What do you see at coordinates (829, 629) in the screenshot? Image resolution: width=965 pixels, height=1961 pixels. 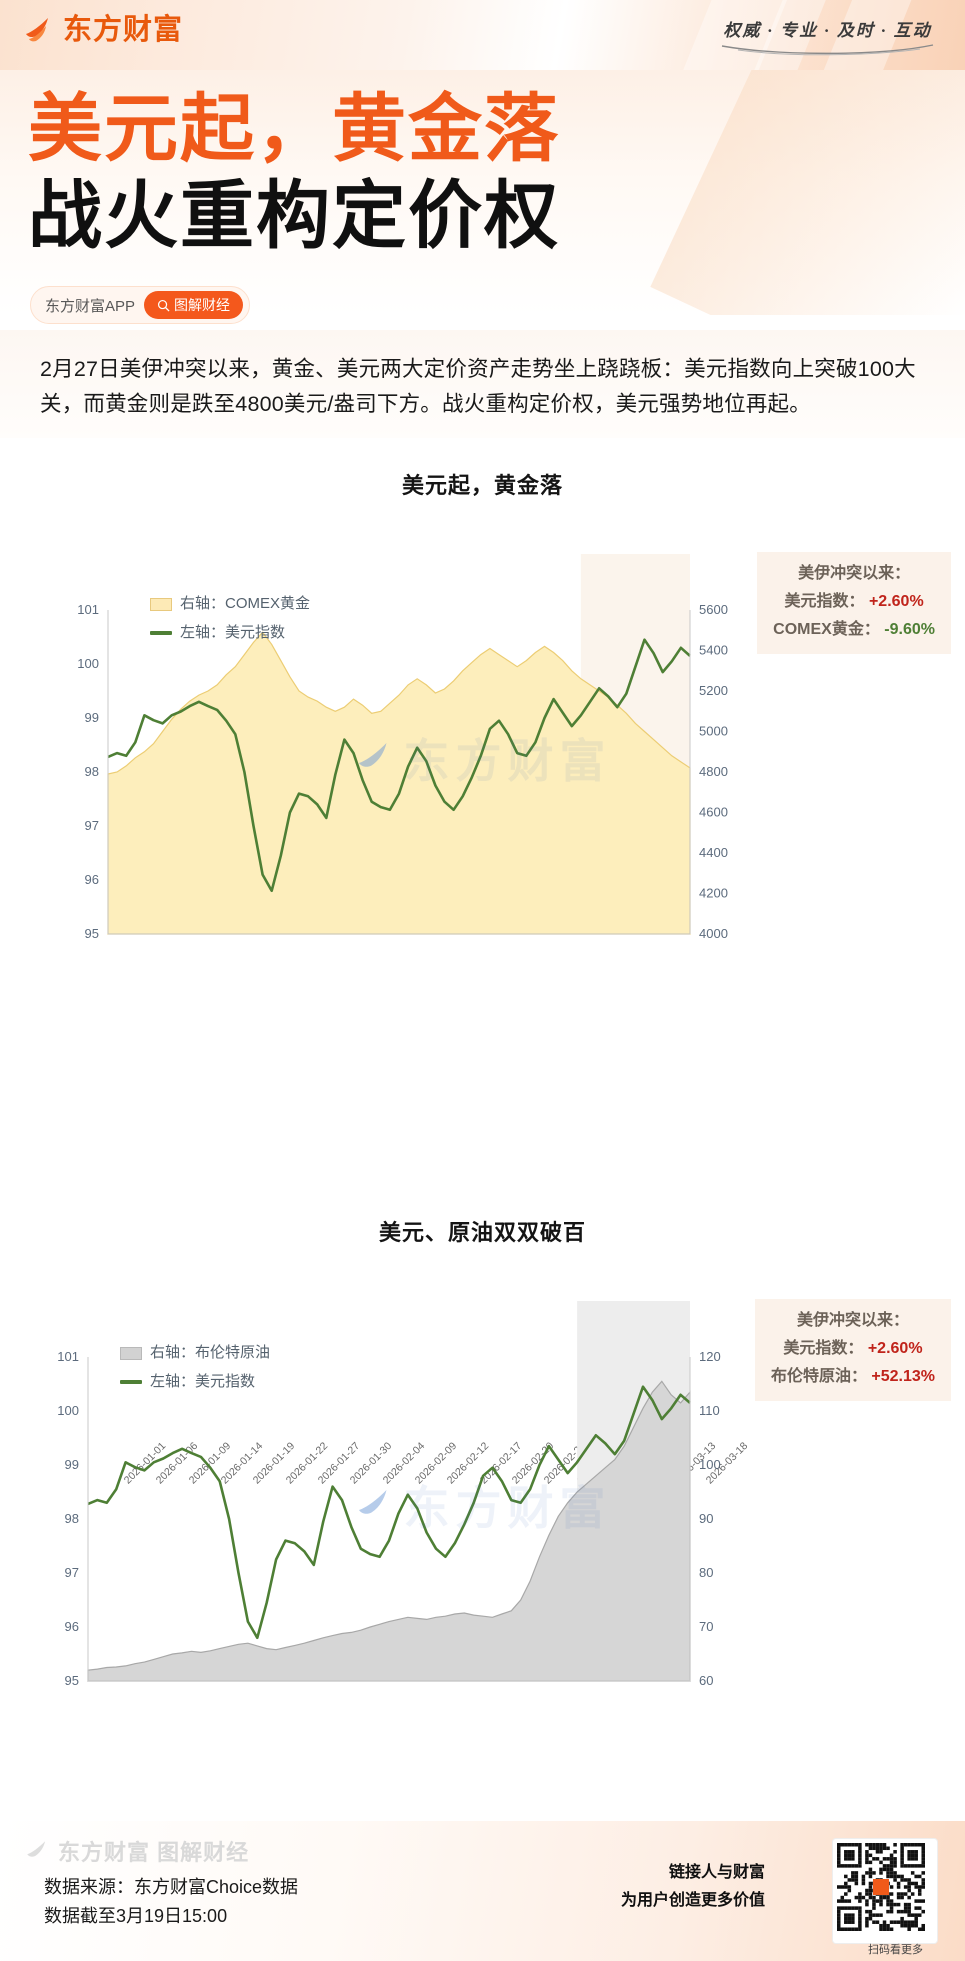 I see `annotation-label: COMEX黄金：` at bounding box center [829, 629].